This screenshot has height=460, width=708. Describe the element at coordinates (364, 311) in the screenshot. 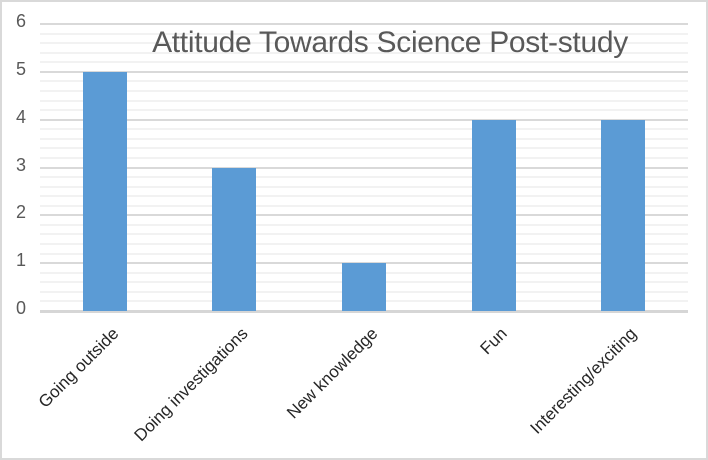

I see `x-axis-line` at that location.